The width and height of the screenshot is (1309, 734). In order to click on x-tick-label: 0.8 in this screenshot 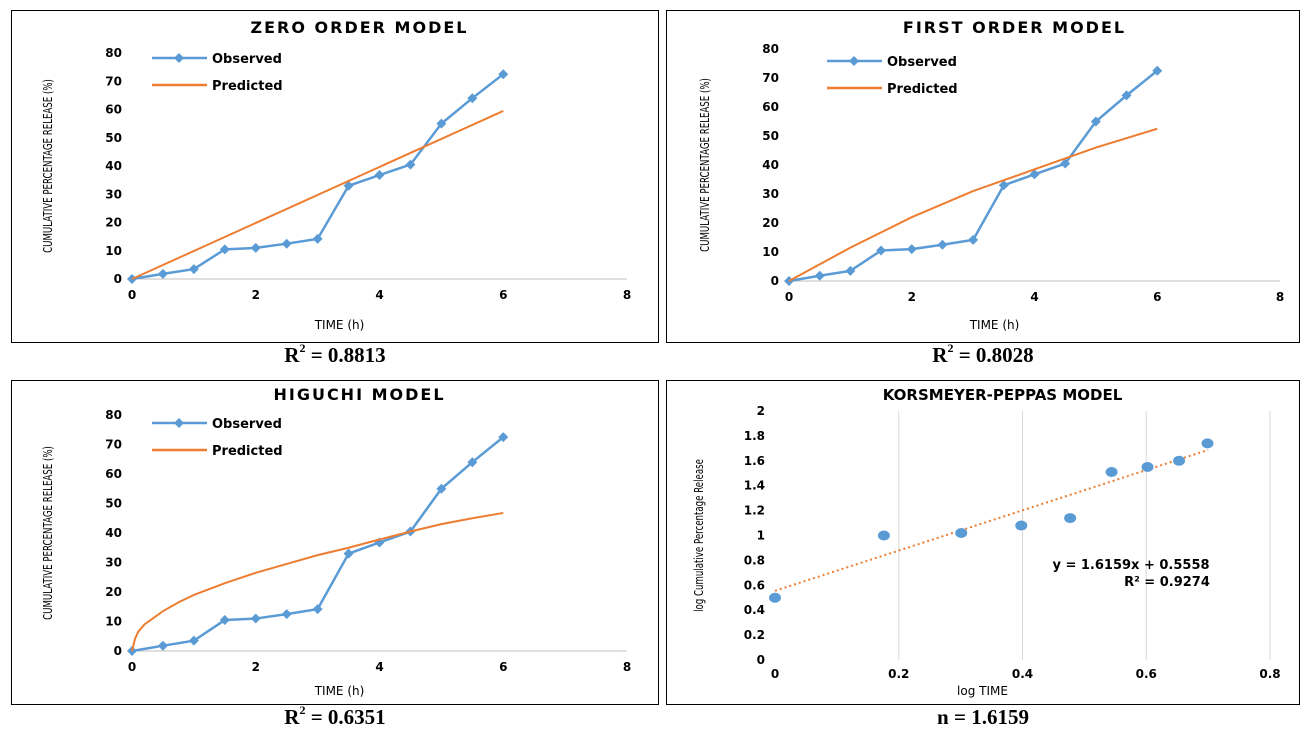, I will do `click(1269, 674)`.